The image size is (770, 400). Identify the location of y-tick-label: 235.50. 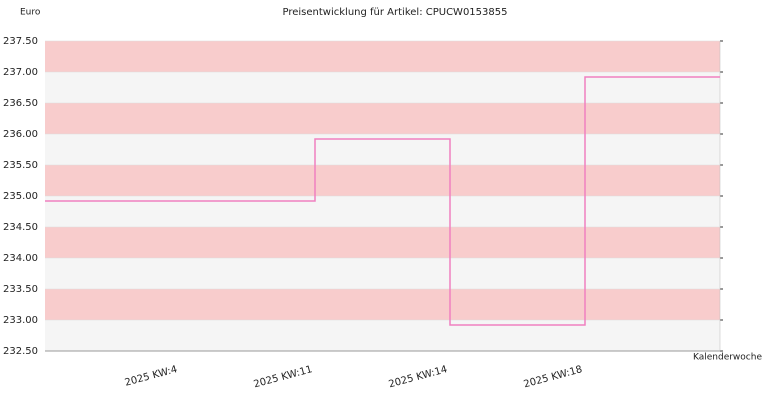
(20, 165).